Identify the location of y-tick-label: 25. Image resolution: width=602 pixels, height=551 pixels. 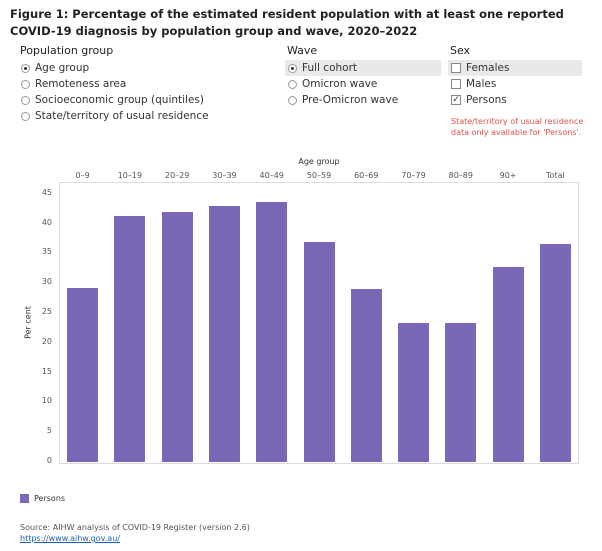
(46, 312).